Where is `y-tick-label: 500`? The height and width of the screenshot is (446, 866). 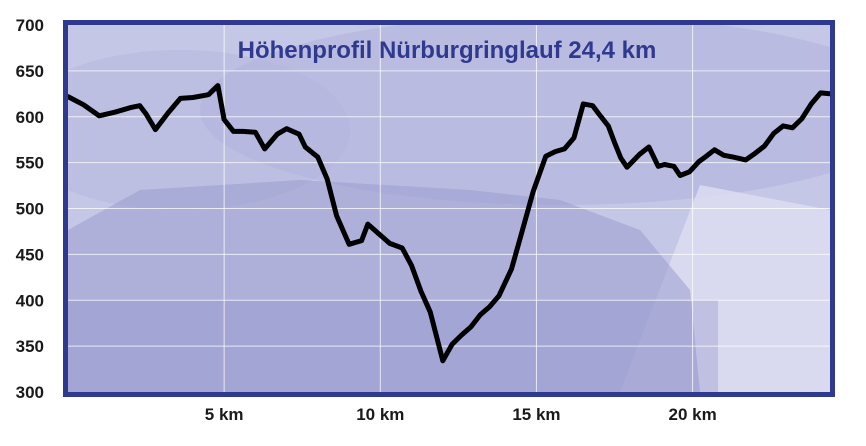 y-tick-label: 500 is located at coordinates (30, 209).